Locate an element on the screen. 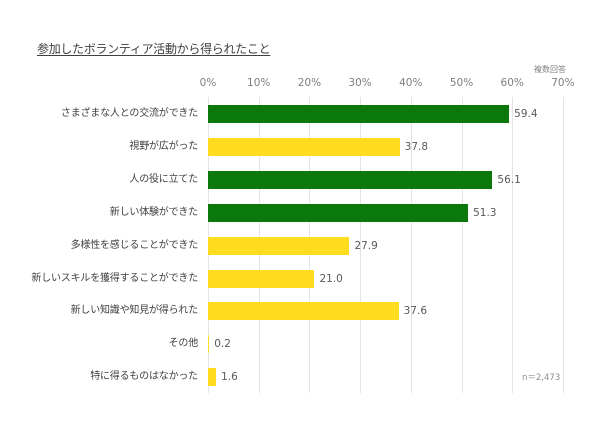  bar-value-label: 0.2 is located at coordinates (222, 344).